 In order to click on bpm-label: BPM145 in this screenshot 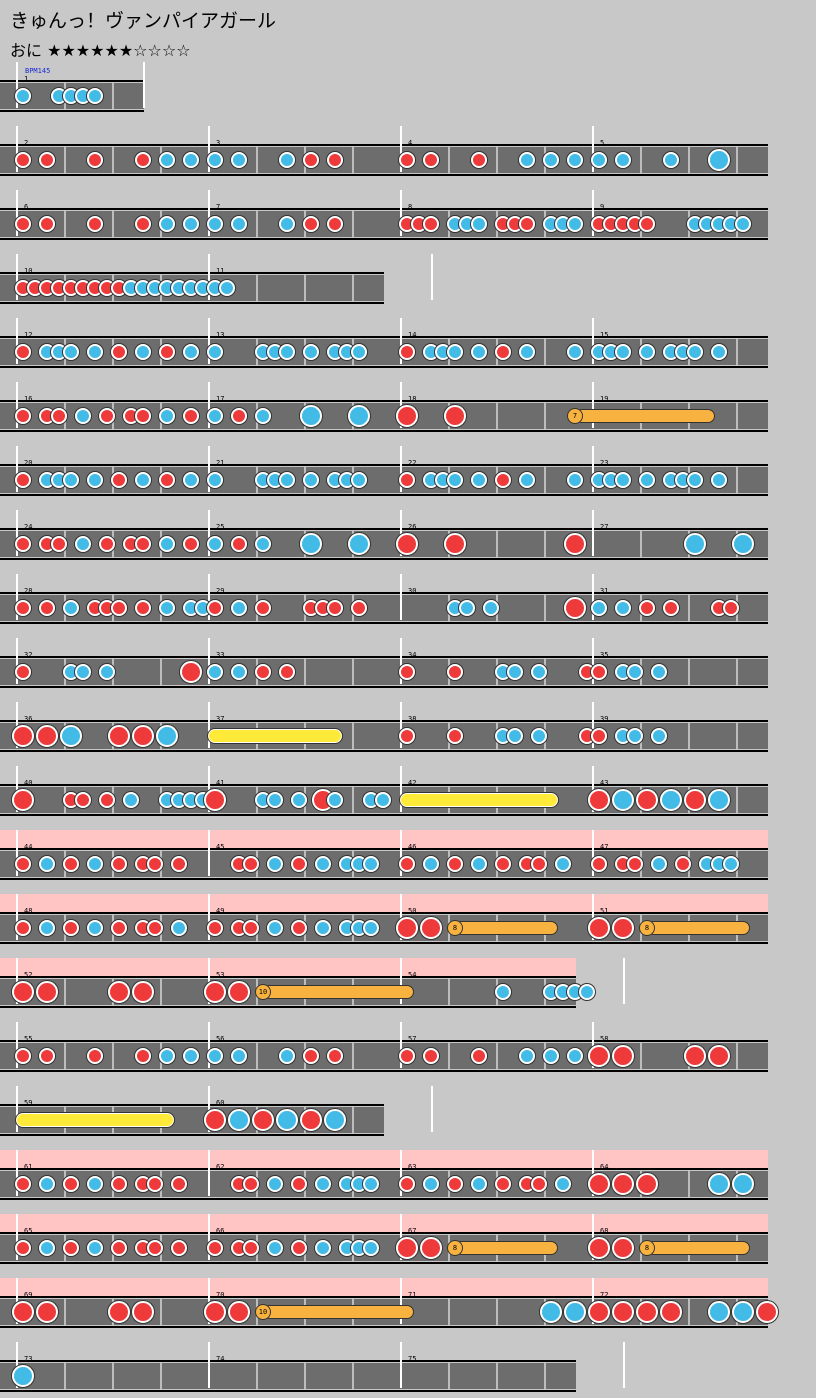, I will do `click(38, 71)`.